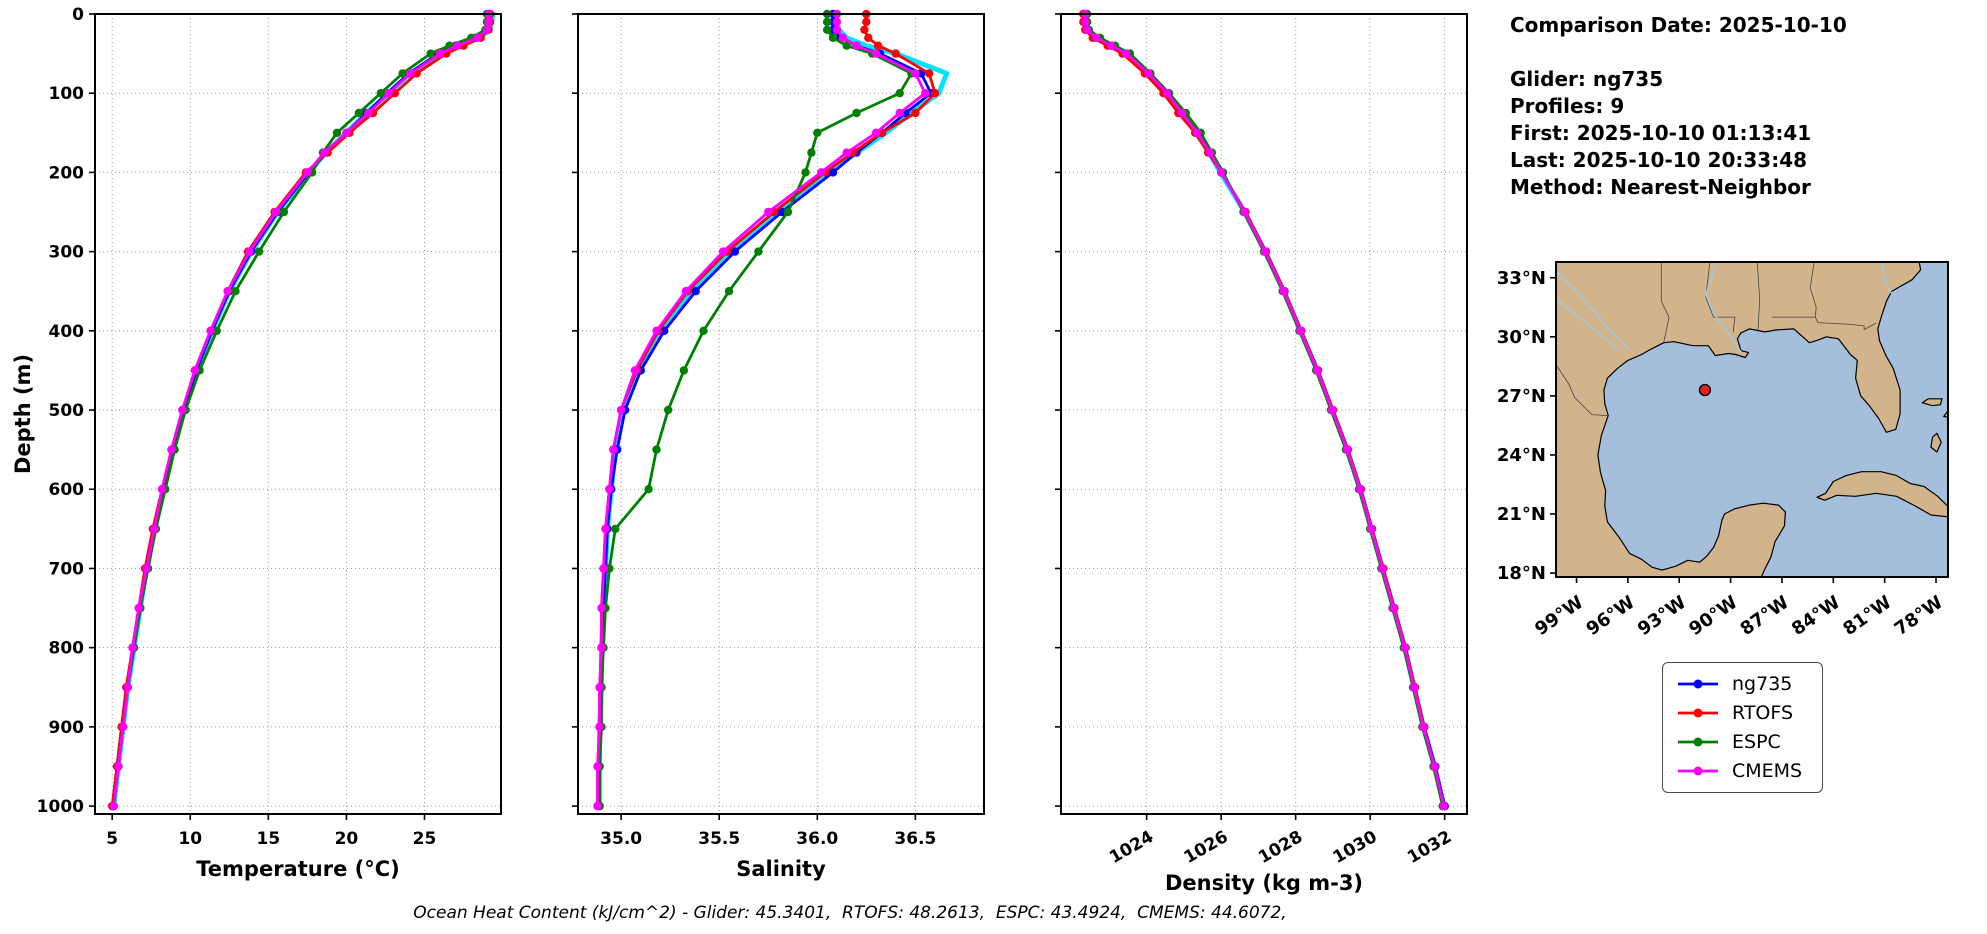 This screenshot has width=1987, height=934. Describe the element at coordinates (297, 869) in the screenshot. I see `temperature-plot-xlabel: Temperature (°C)` at that location.